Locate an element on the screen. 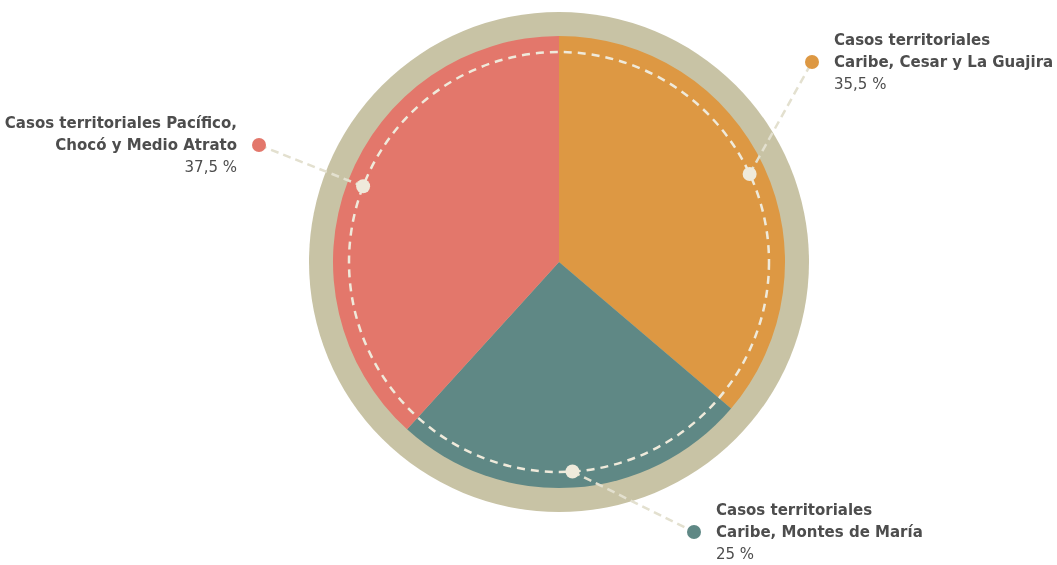  data-label: 37,5 % is located at coordinates (210, 167).